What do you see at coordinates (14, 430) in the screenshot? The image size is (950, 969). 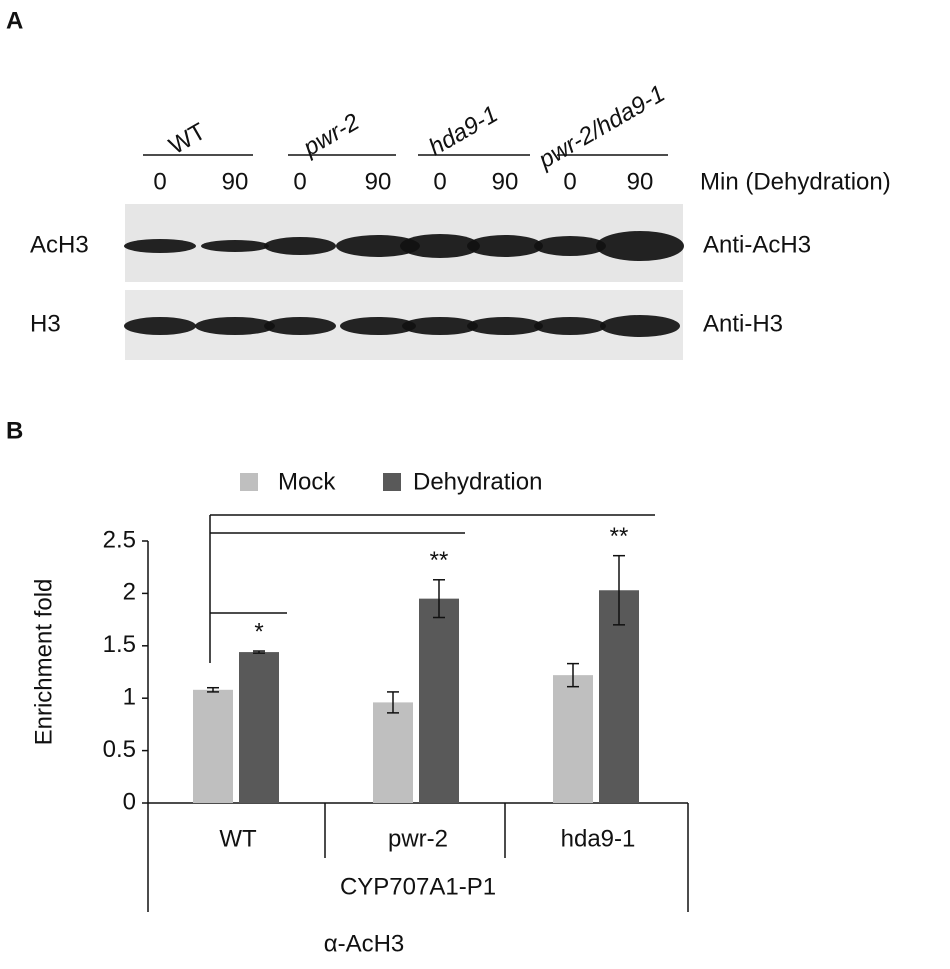 I see `panel-label: B` at bounding box center [14, 430].